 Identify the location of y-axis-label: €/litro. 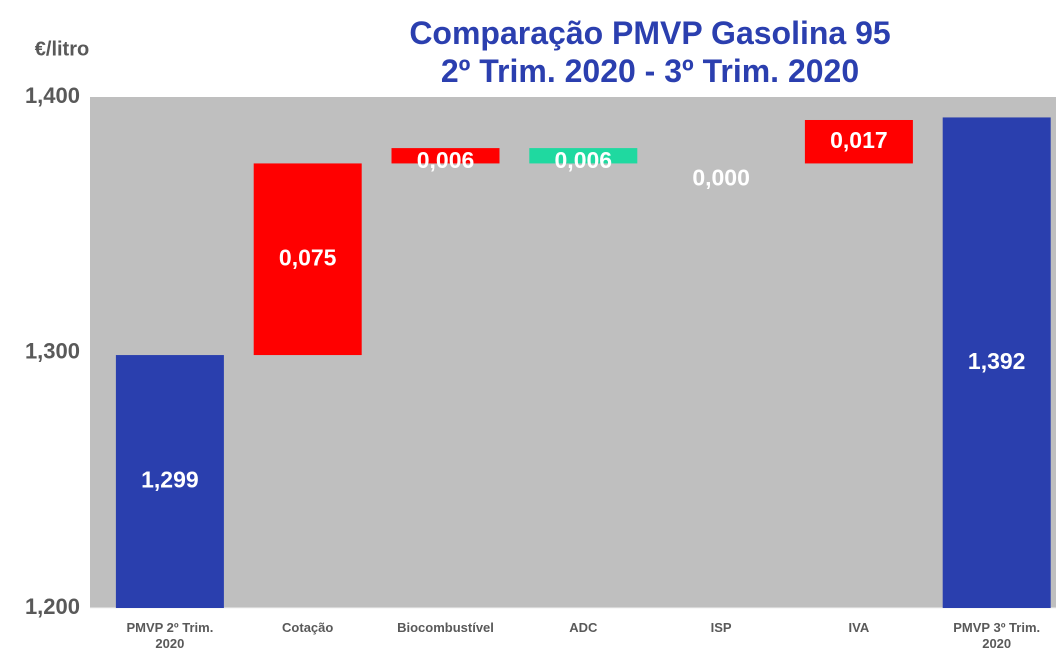
(62, 49).